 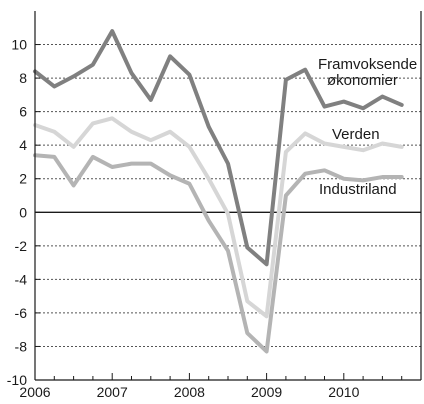 I want to click on x-tick-labels: 2006 2007 2008 2009 2010, so click(x=189, y=392).